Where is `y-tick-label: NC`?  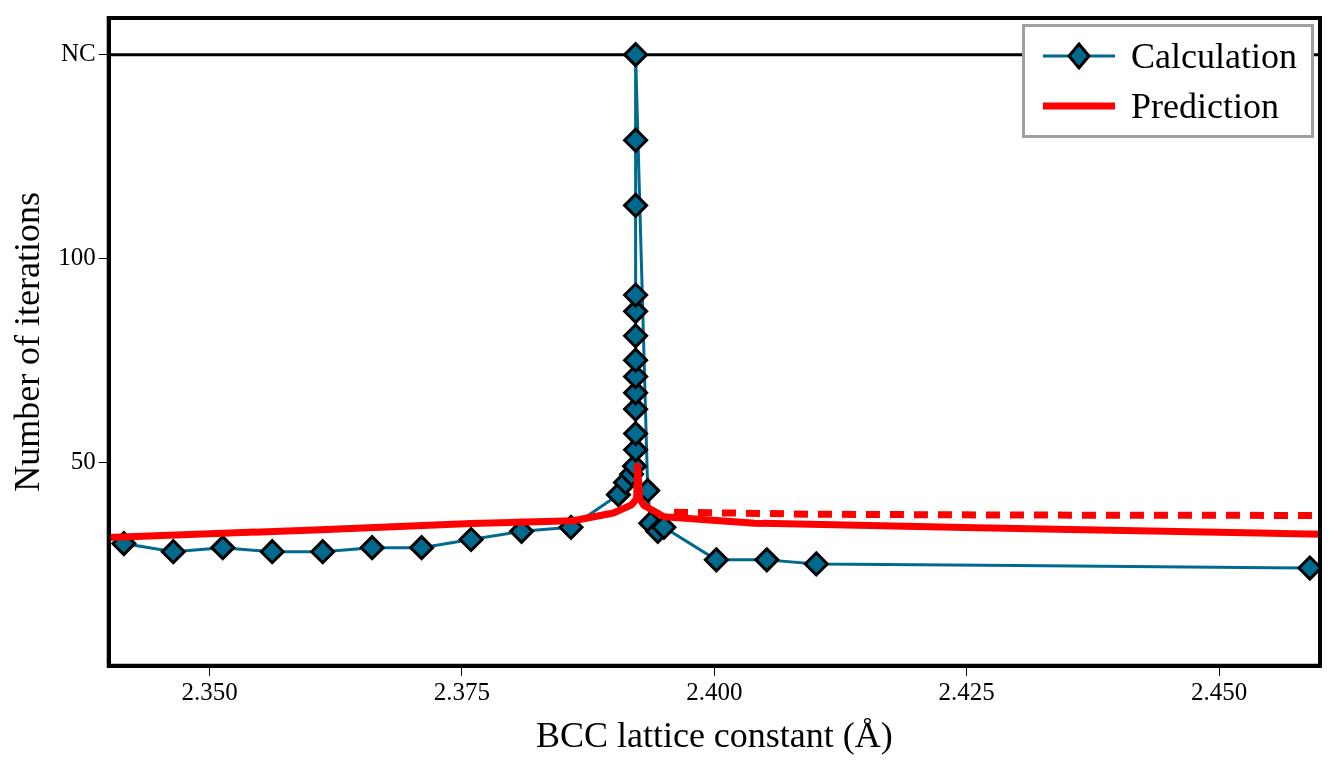 y-tick-label: NC is located at coordinates (78, 53).